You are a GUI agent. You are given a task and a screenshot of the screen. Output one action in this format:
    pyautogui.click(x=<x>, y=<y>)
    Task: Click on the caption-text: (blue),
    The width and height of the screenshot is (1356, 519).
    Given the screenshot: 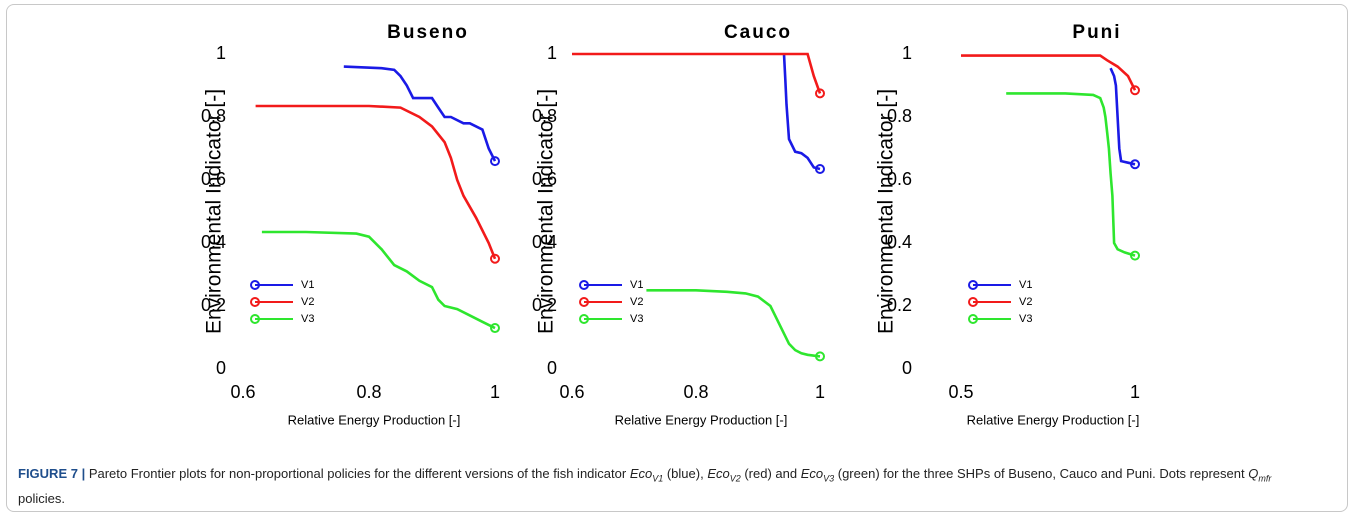 What is the action you would take?
    pyautogui.click(x=685, y=473)
    